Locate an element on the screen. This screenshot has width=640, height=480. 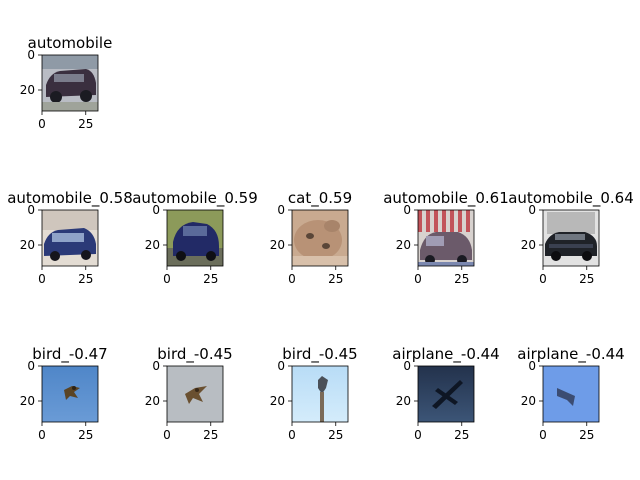
panel-title: automobile_0.59 is located at coordinates (195, 198).